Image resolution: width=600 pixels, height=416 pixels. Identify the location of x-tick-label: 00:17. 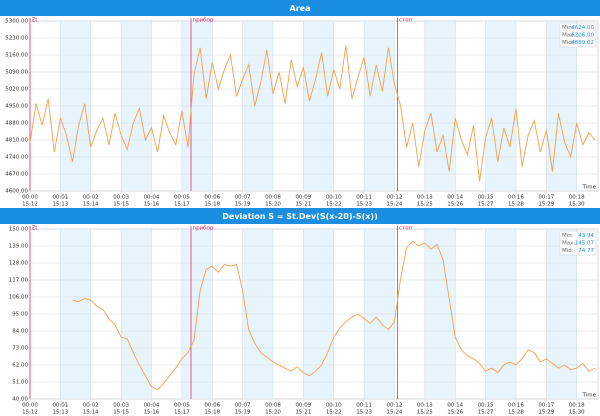
(546, 198).